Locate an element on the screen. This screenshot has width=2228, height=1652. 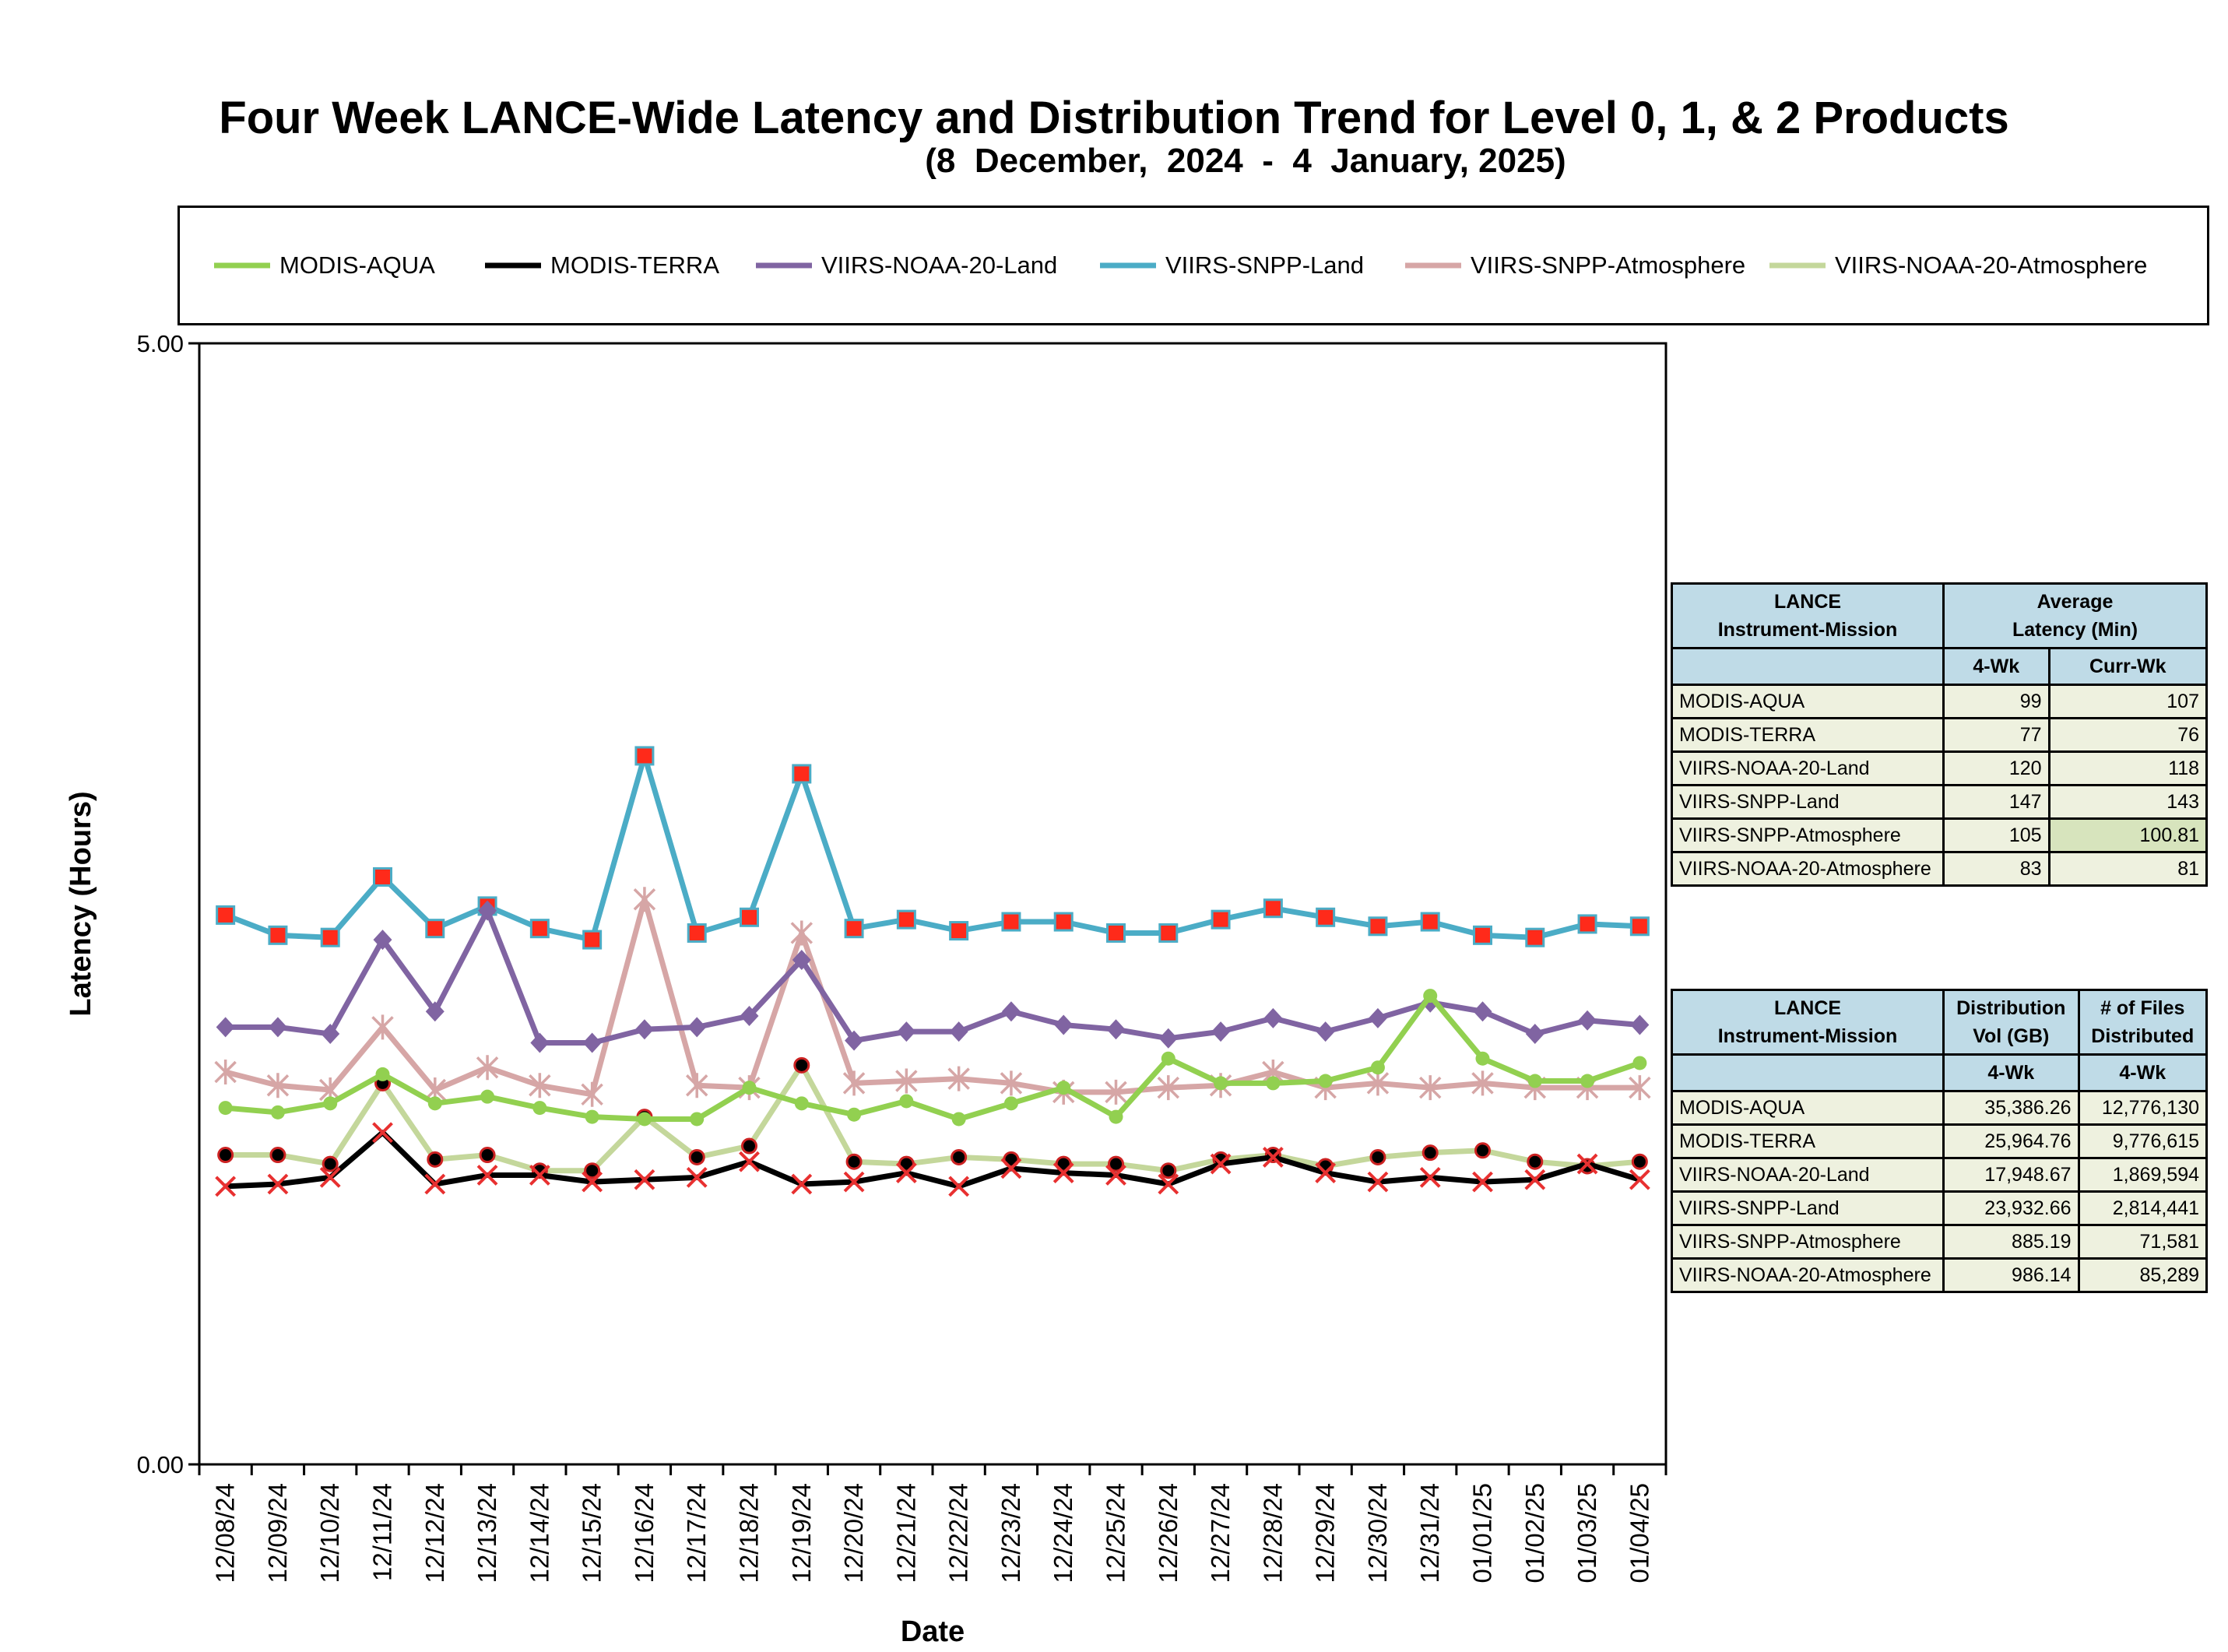
distribution-volume: 885.19 is located at coordinates (2011, 1242).